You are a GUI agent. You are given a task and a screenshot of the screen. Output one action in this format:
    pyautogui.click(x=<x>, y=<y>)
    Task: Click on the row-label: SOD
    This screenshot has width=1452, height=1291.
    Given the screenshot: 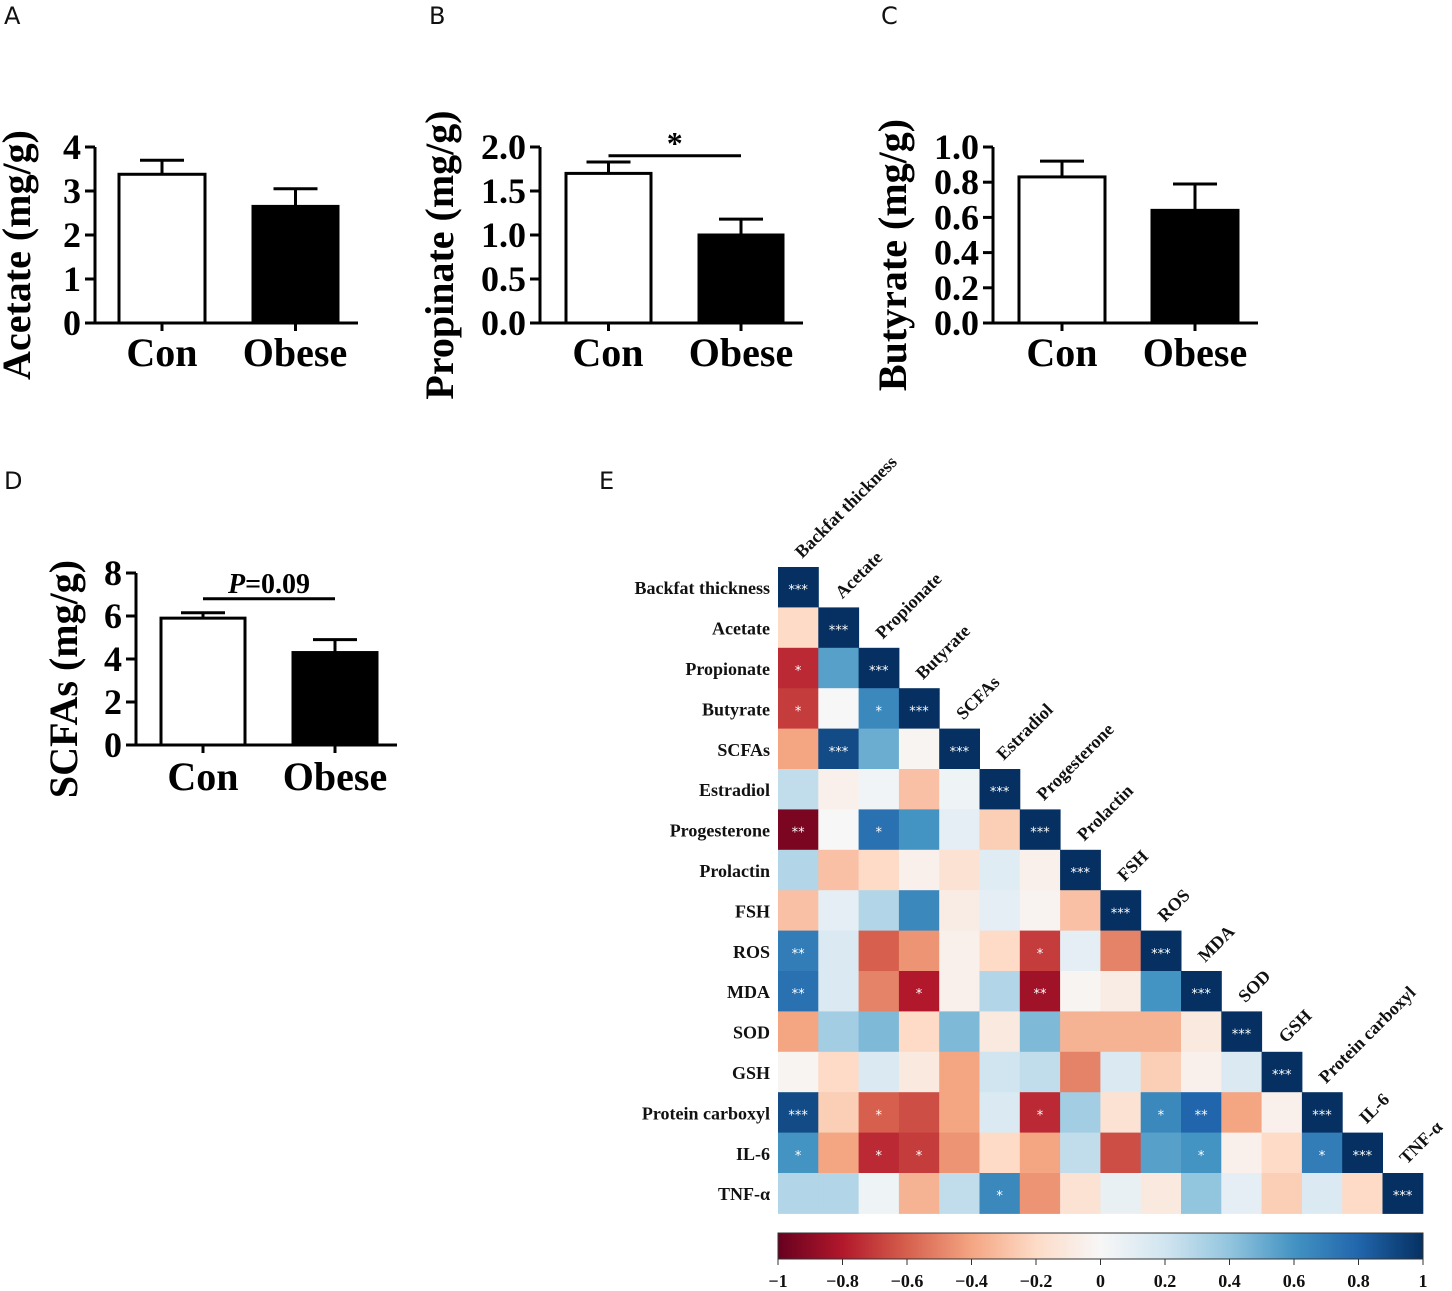 What is the action you would take?
    pyautogui.click(x=751, y=1033)
    